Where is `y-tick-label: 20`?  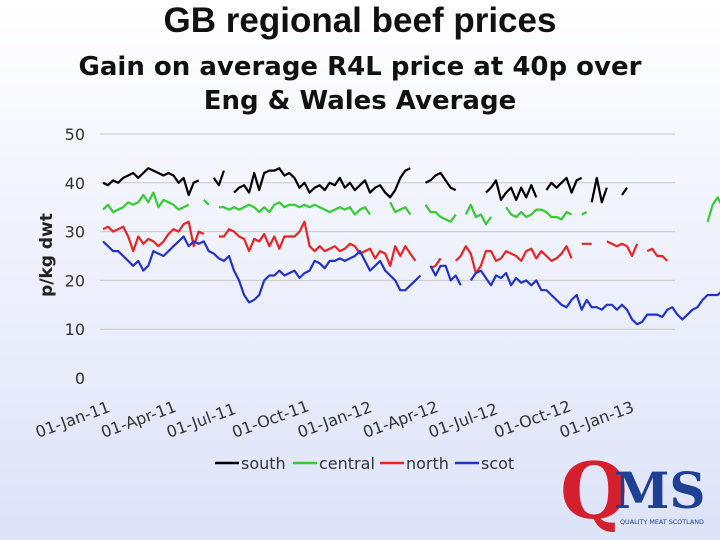
y-tick-label: 20 is located at coordinates (75, 280).